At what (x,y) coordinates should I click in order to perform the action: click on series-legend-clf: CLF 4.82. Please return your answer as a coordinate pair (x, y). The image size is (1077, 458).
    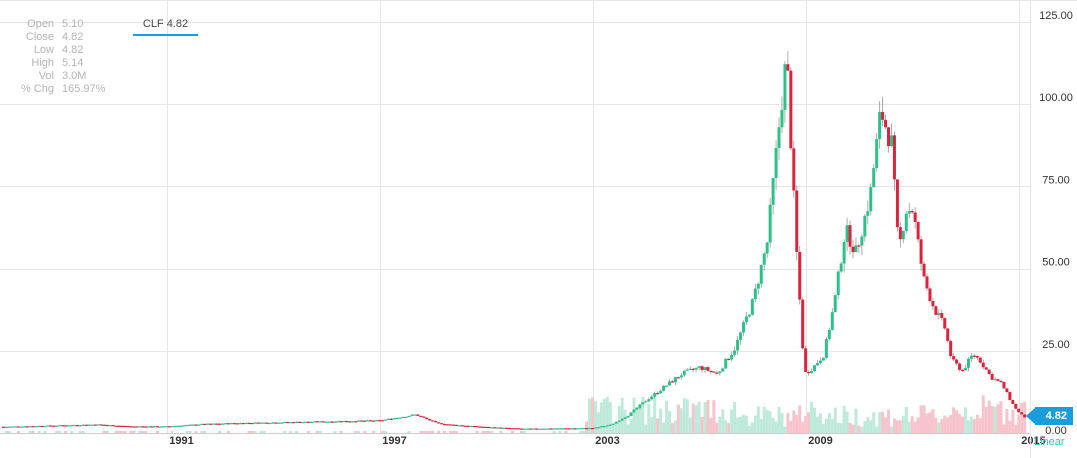
    Looking at the image, I should click on (165, 26).